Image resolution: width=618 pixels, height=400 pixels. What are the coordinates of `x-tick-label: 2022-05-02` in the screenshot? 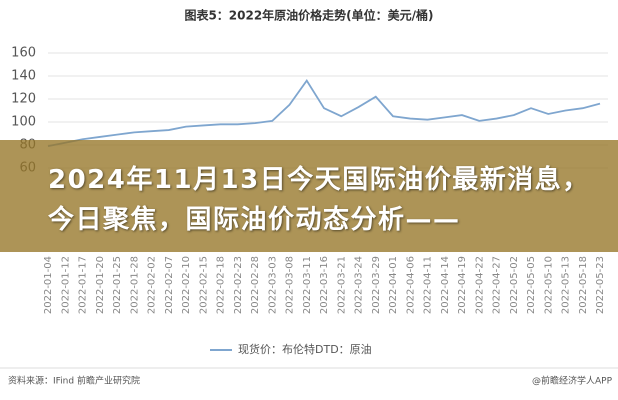 It's located at (514, 285).